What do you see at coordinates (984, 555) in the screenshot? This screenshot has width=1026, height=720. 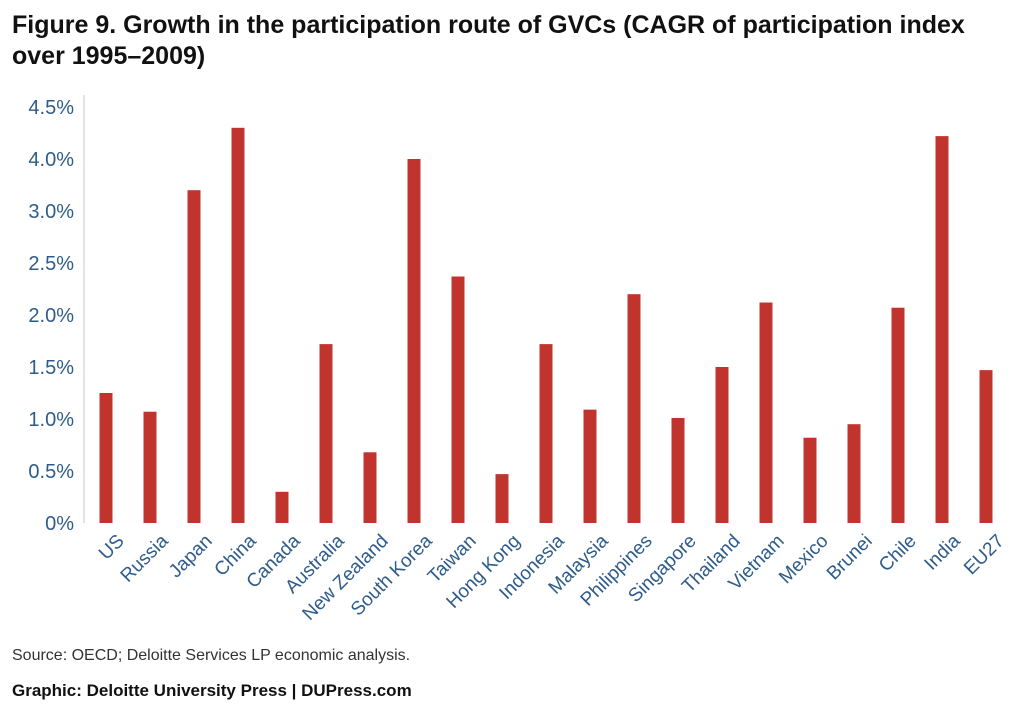 I see `x-tick-label: EU27` at bounding box center [984, 555].